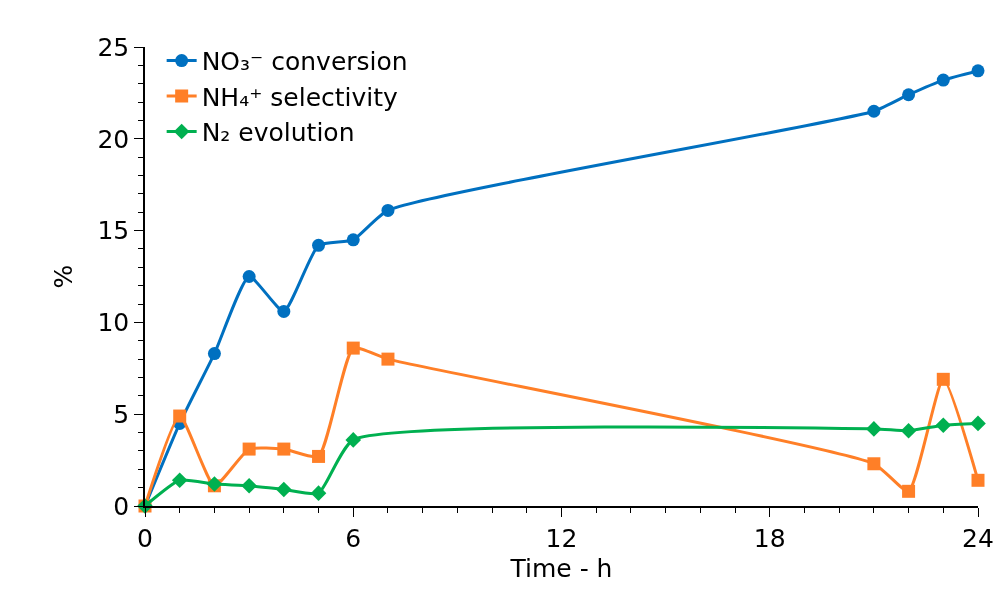 The width and height of the screenshot is (1006, 611). Describe the element at coordinates (561, 569) in the screenshot. I see `x-axis-title: Time - h` at that location.